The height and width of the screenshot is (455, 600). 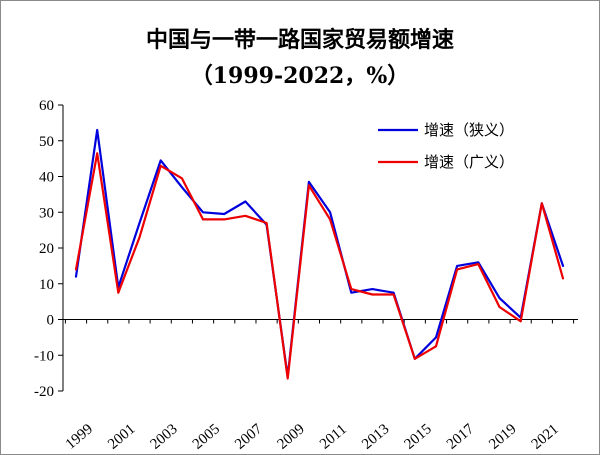 What do you see at coordinates (461, 437) in the screenshot?
I see `x-tick-label: 2017` at bounding box center [461, 437].